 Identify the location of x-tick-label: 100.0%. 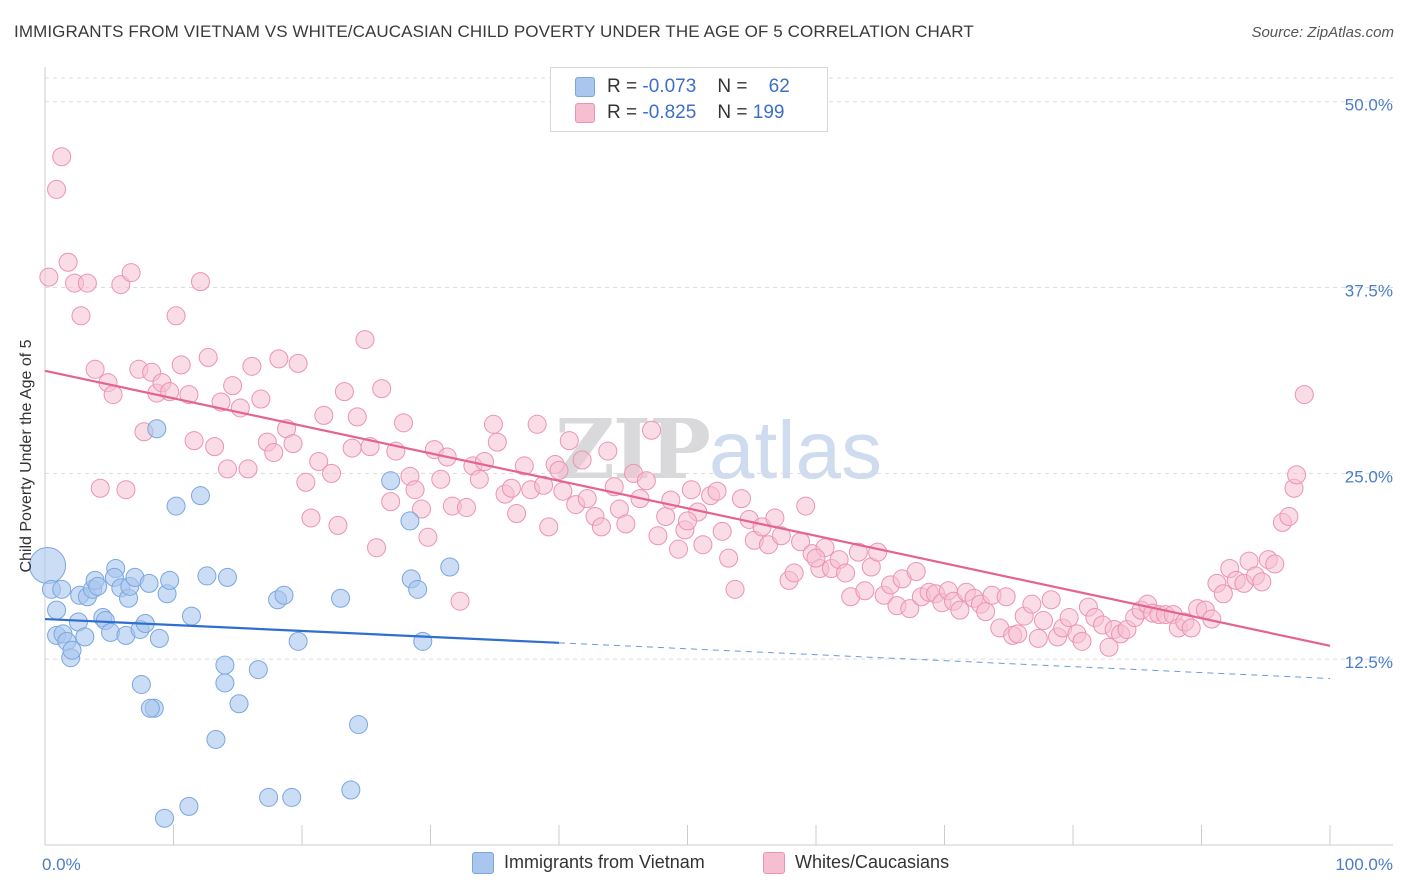
(1364, 864).